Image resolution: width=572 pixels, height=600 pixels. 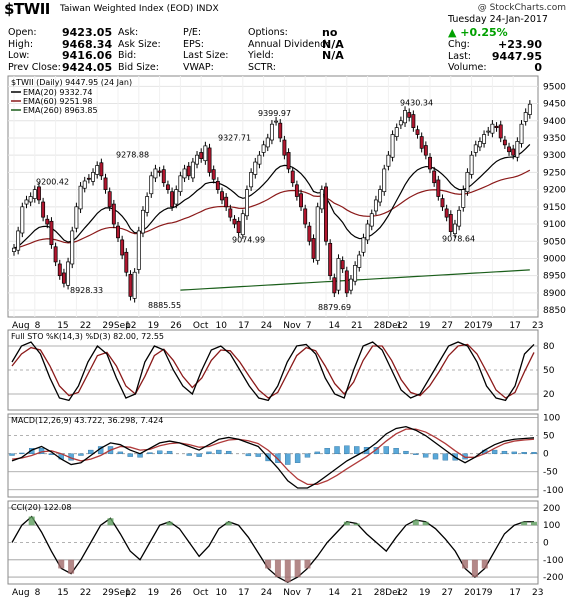 I want to click on stat-far-value: +23.90, so click(x=519, y=44).